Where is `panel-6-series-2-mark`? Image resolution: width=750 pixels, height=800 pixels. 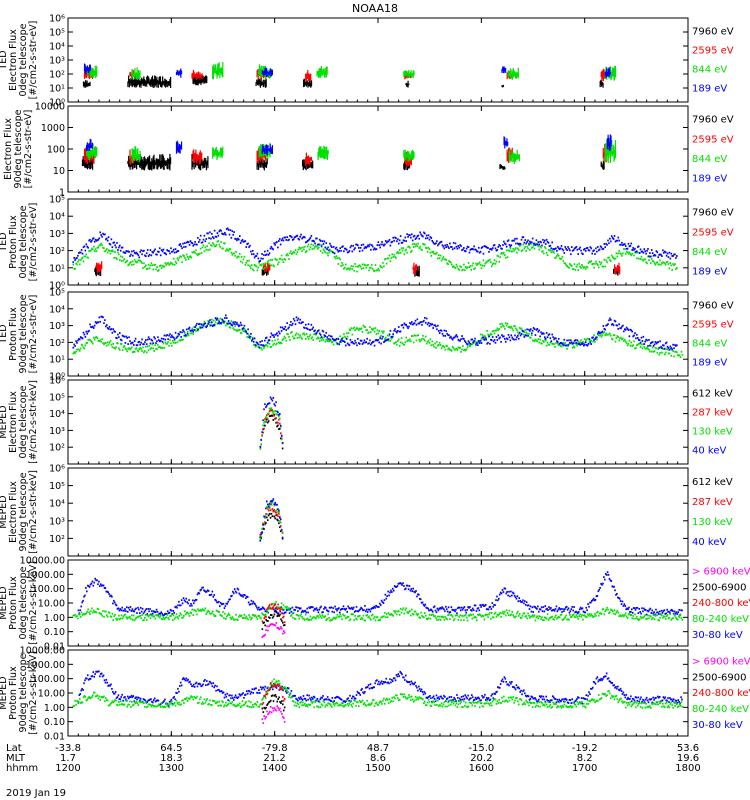 panel-6-series-2-mark is located at coordinates (268, 510).